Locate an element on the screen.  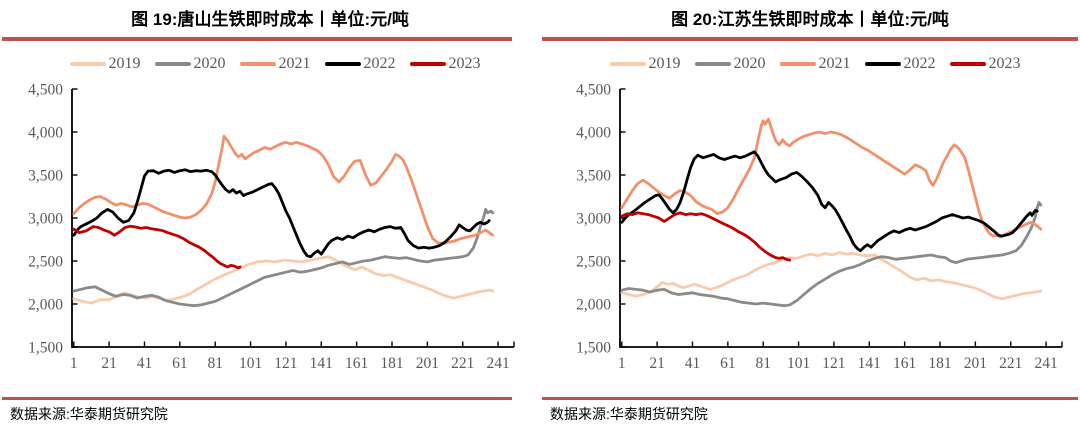
figure-title-19: 图 19:唐山生铁即时成本丨单位:元/吨 is located at coordinates (270, 19).